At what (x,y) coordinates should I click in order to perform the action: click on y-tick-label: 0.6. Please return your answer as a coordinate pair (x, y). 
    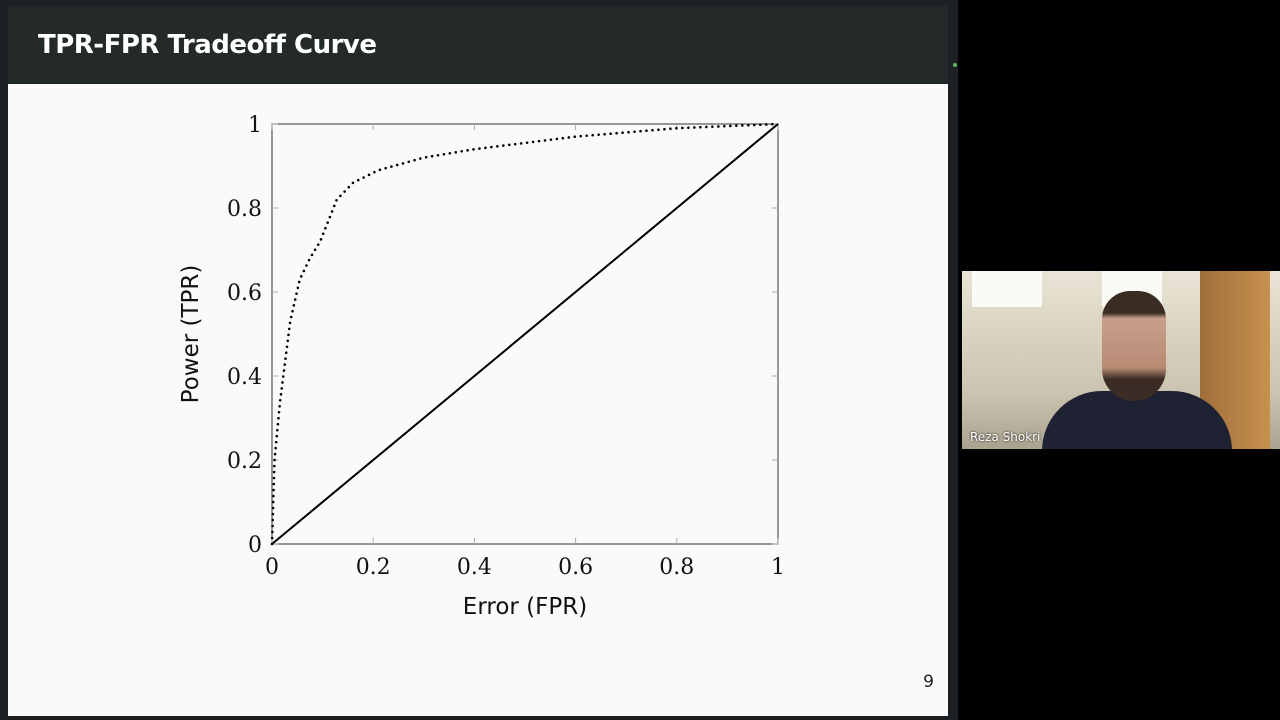
    Looking at the image, I should click on (244, 293).